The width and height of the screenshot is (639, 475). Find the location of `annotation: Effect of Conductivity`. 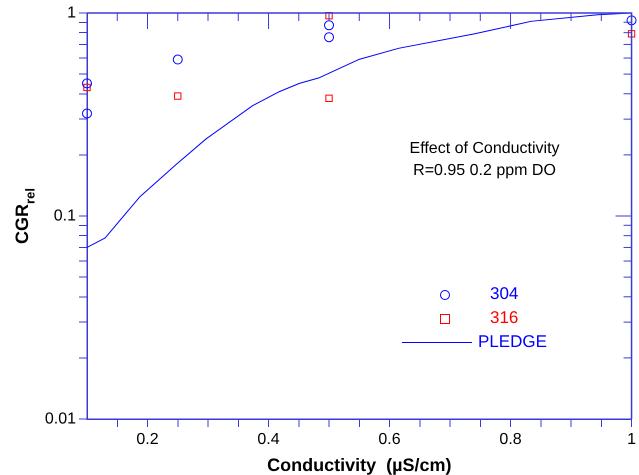

annotation: Effect of Conductivity is located at coordinates (485, 149).